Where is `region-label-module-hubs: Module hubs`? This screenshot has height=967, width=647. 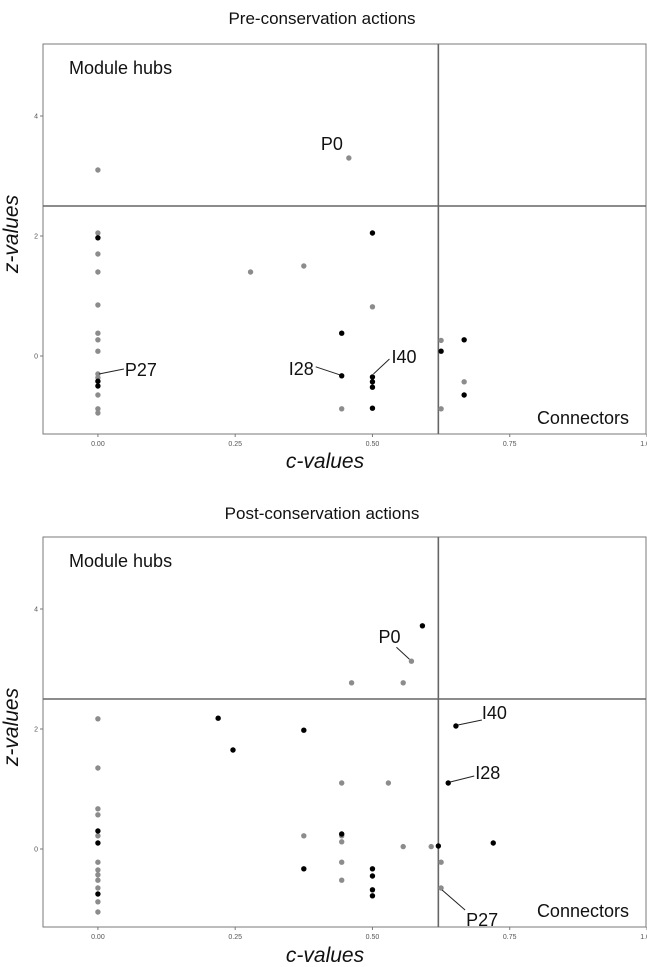
region-label-module-hubs: Module hubs is located at coordinates (120, 561).